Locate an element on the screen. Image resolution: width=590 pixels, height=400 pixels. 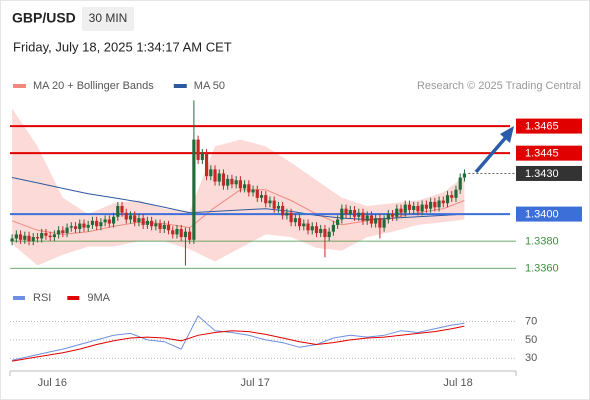
y-tick-label: 70 is located at coordinates (531, 321).